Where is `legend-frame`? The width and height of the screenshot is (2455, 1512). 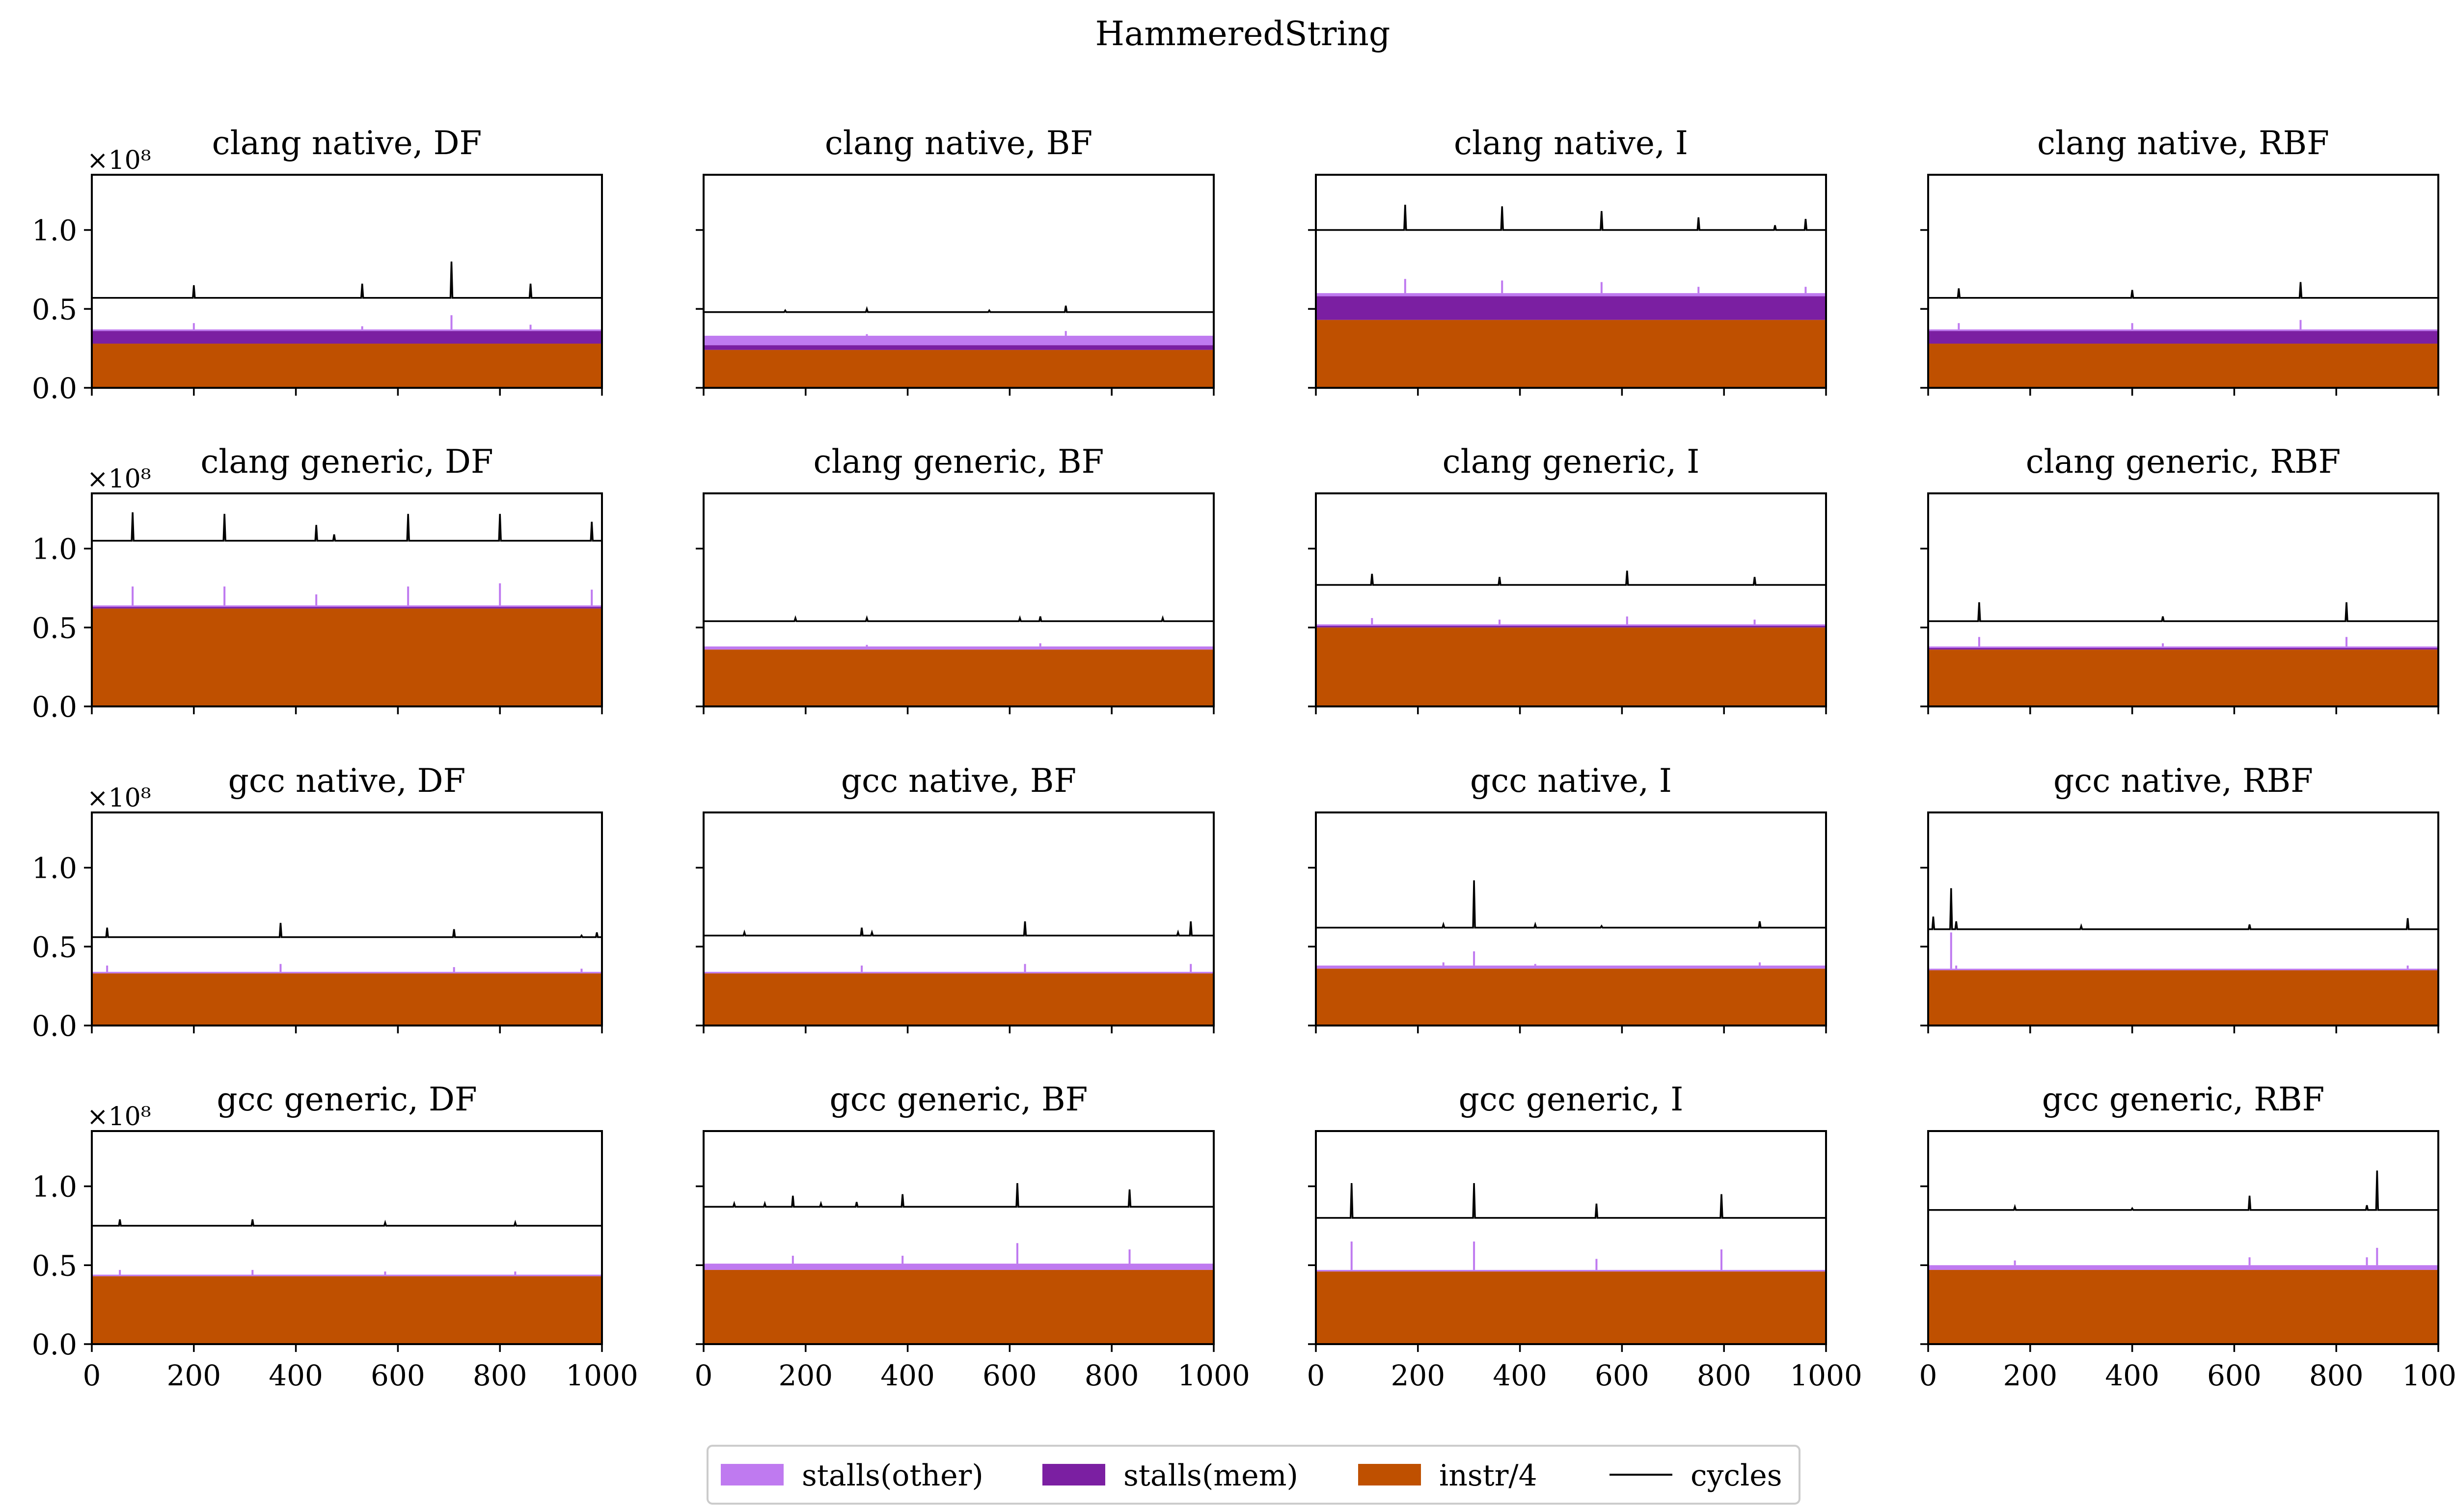 legend-frame is located at coordinates (1253, 1475).